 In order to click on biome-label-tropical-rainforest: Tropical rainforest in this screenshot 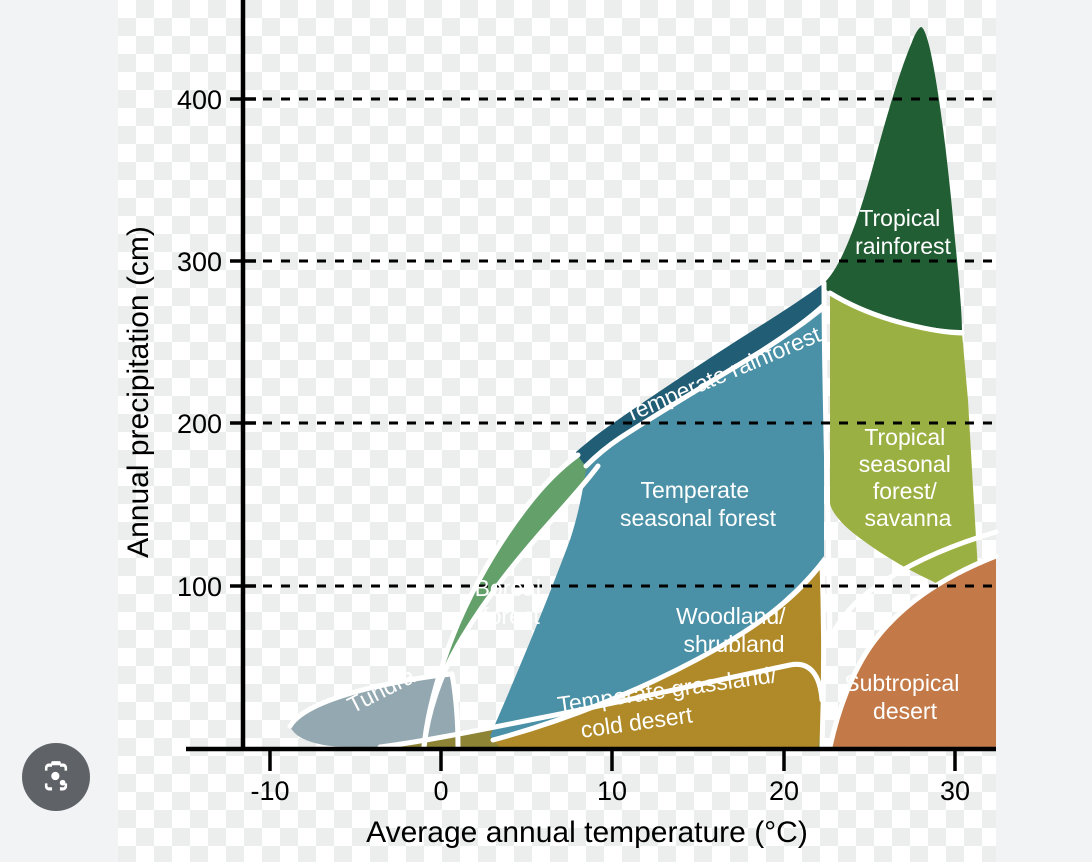, I will do `click(903, 232)`.